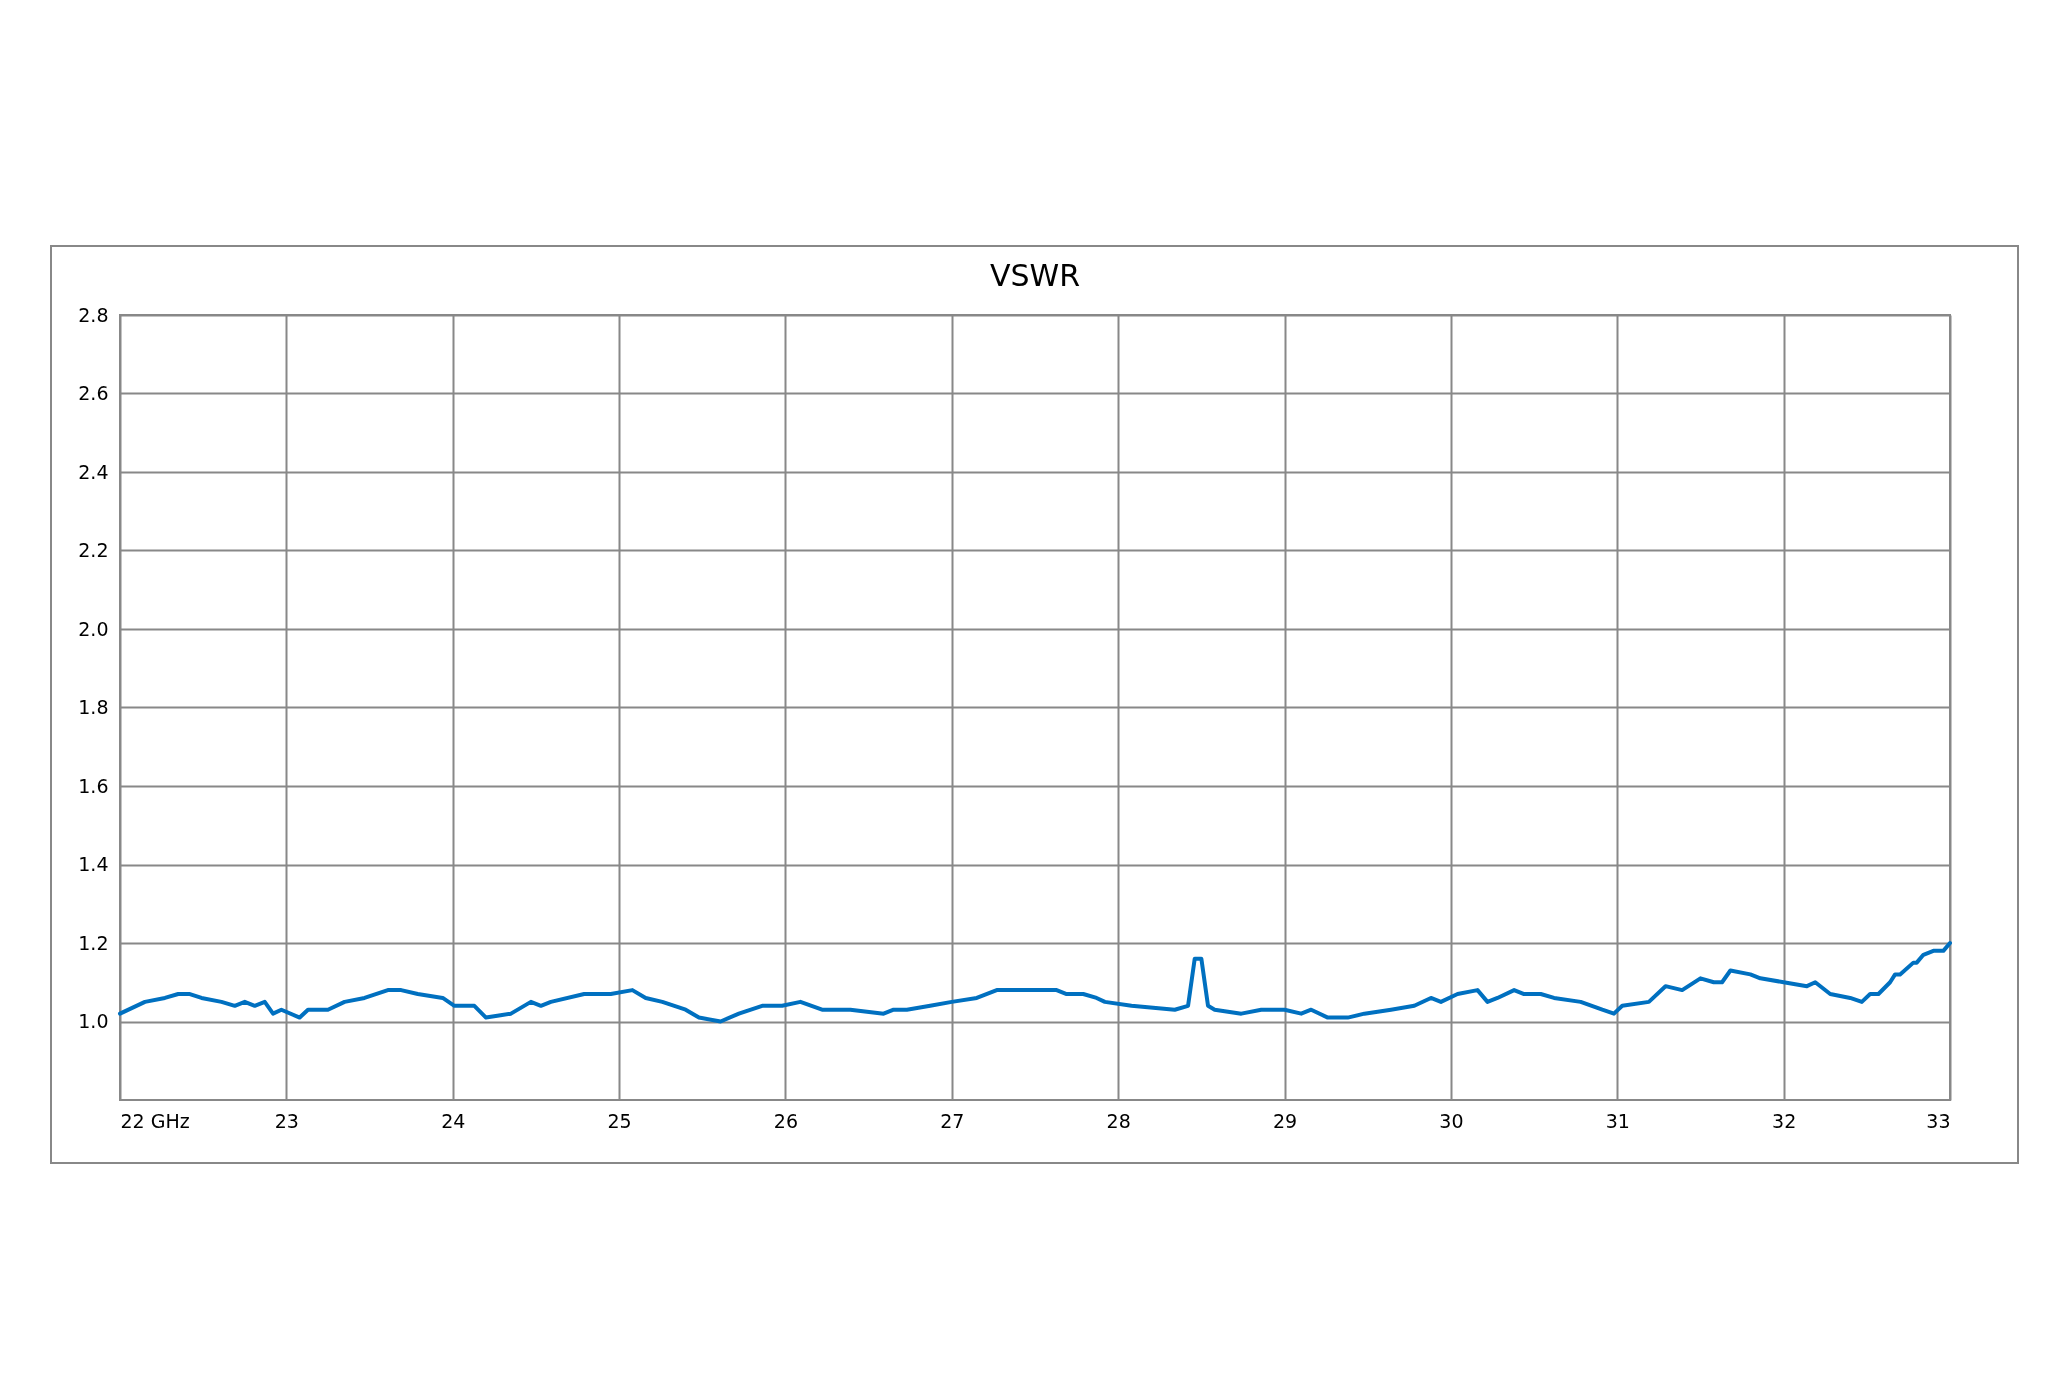 The image size is (2060, 1373). Describe the element at coordinates (1118, 1120) in the screenshot. I see `x-tick-label: 28` at that location.